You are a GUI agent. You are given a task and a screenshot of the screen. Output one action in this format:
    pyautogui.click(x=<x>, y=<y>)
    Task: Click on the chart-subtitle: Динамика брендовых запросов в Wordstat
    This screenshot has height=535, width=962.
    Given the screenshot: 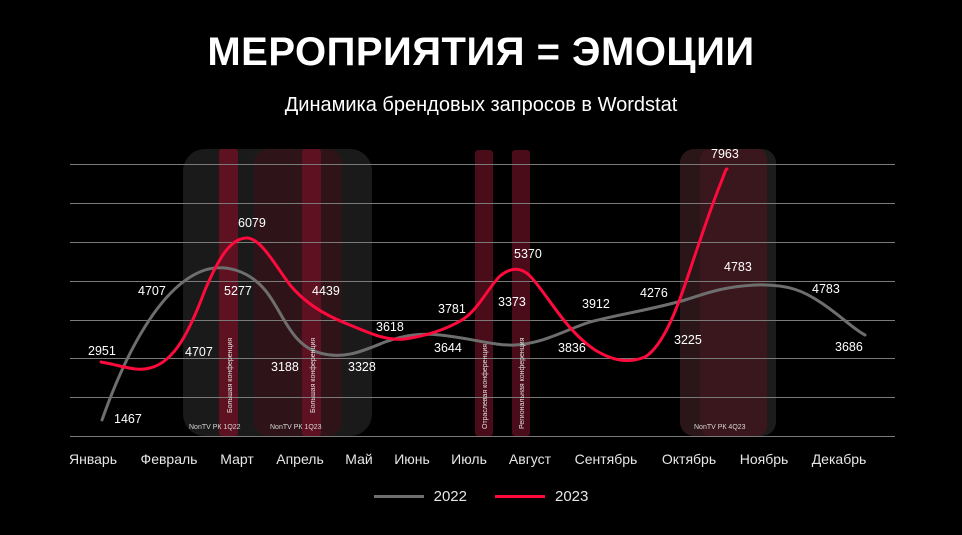 What is the action you would take?
    pyautogui.click(x=481, y=105)
    